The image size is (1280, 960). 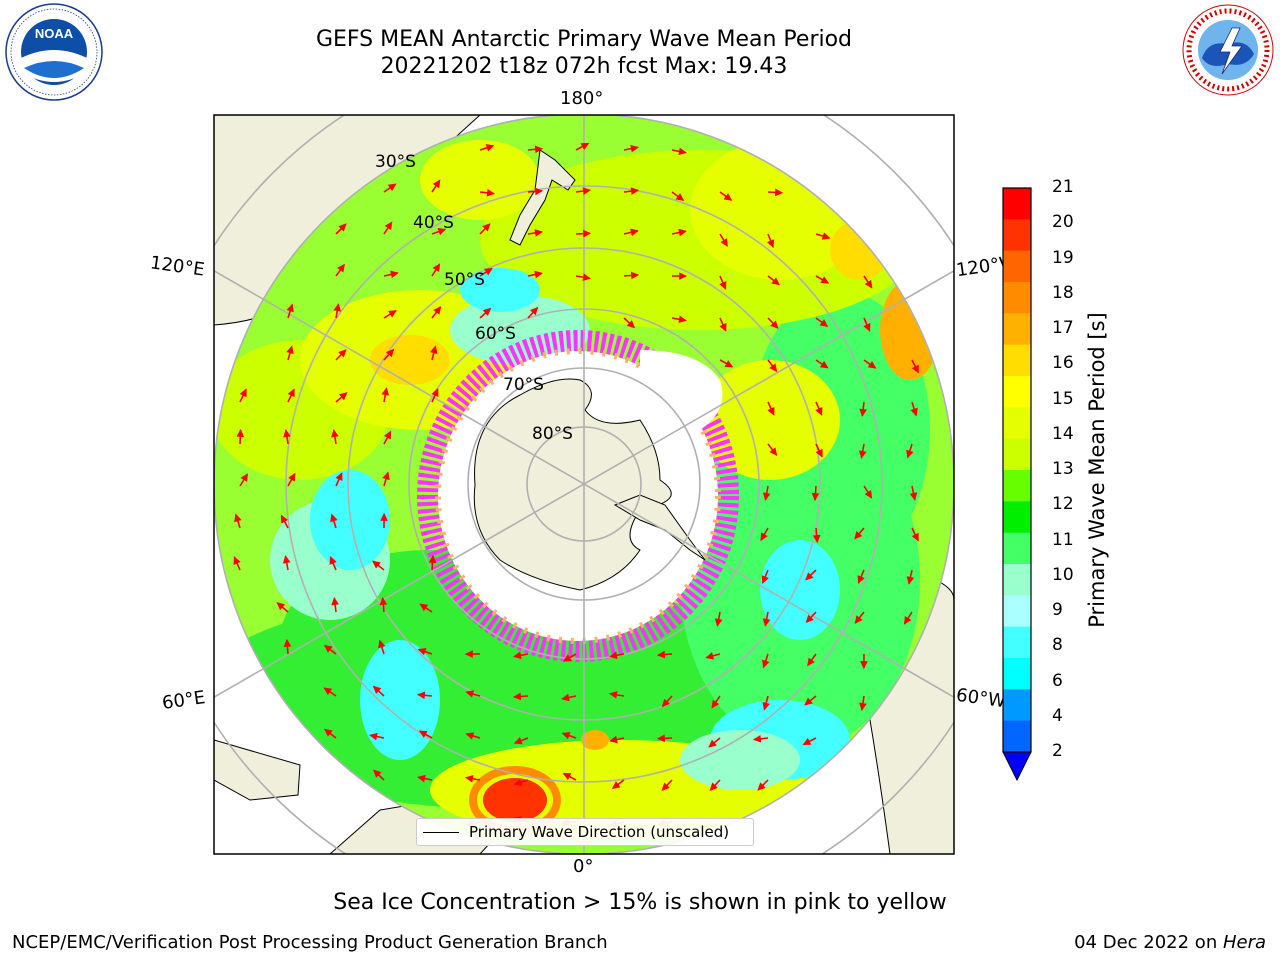 I want to click on noaa-logo-text: NOAA, so click(x=54, y=33).